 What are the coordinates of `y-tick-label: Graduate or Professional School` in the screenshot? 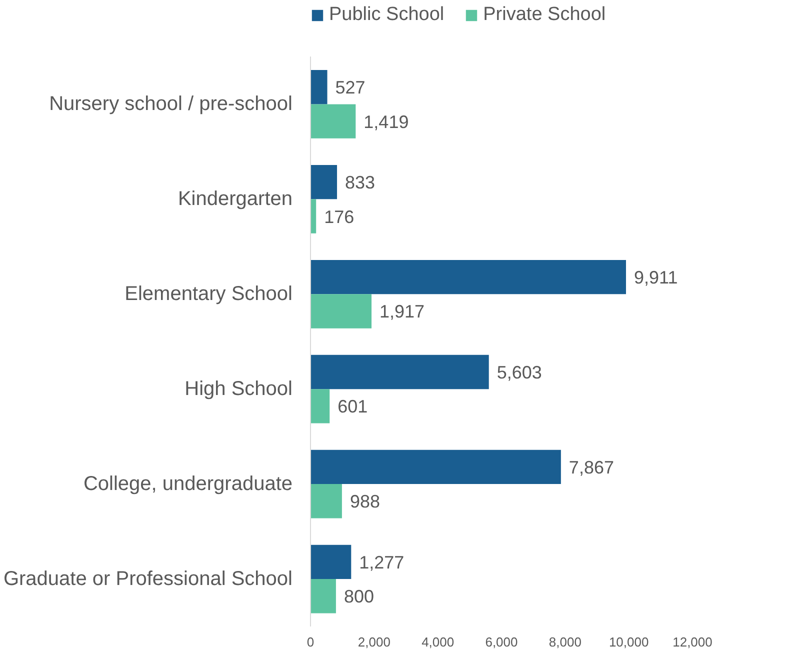 It's located at (148, 579).